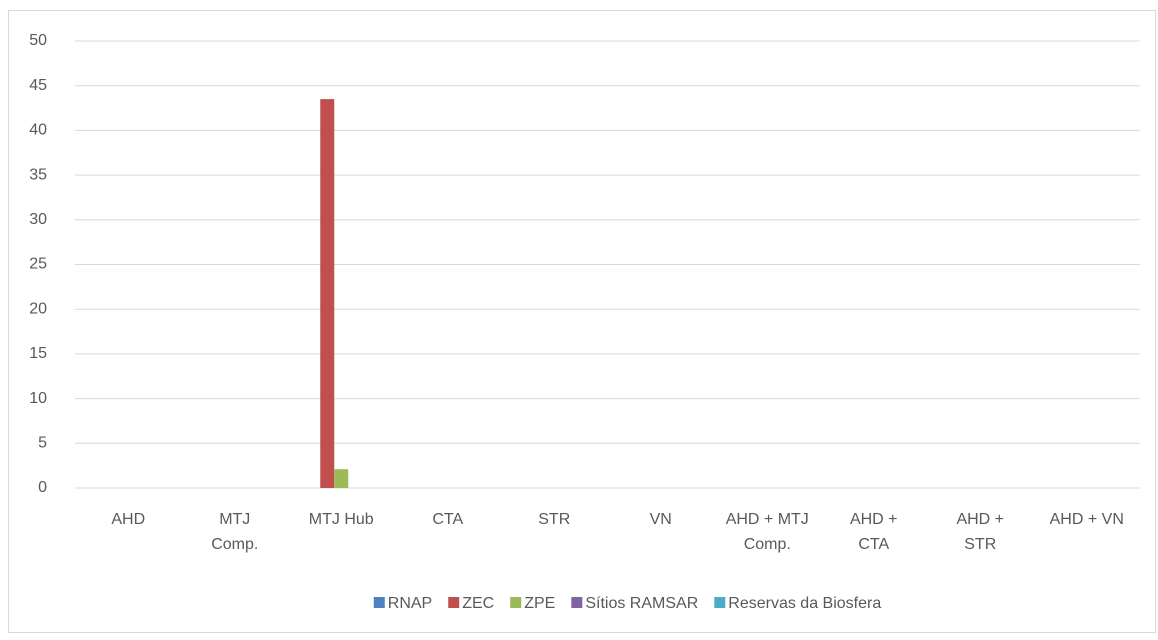 Image resolution: width=1158 pixels, height=640 pixels. What do you see at coordinates (38, 130) in the screenshot?
I see `y-tick-label: 40` at bounding box center [38, 130].